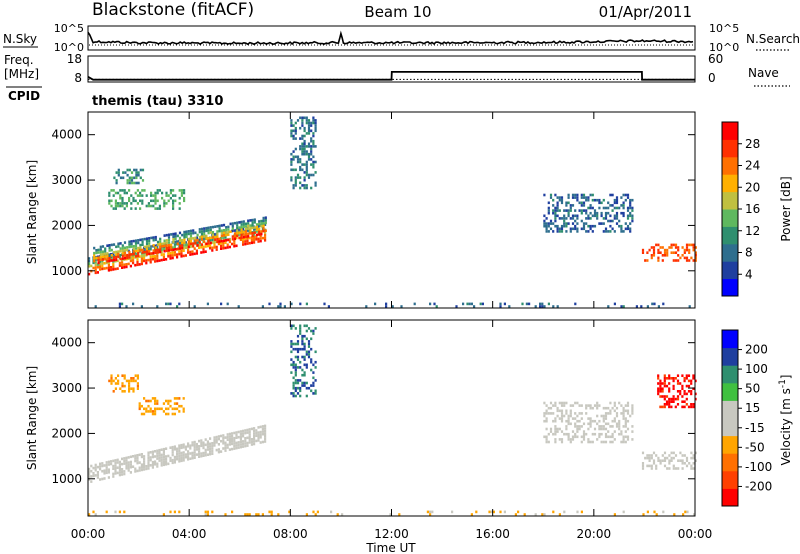 This screenshot has width=800, height=554. What do you see at coordinates (755, 447) in the screenshot?
I see `colorbar-tick-label: -50` at bounding box center [755, 447].